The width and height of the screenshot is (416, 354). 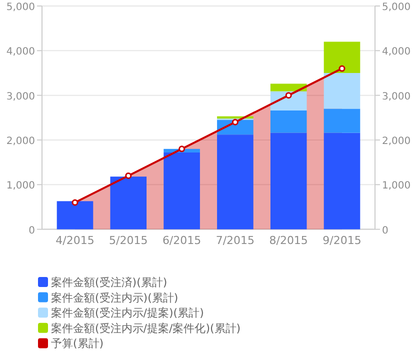 I want to click on x-tick-label: 5/2015, so click(x=128, y=240).